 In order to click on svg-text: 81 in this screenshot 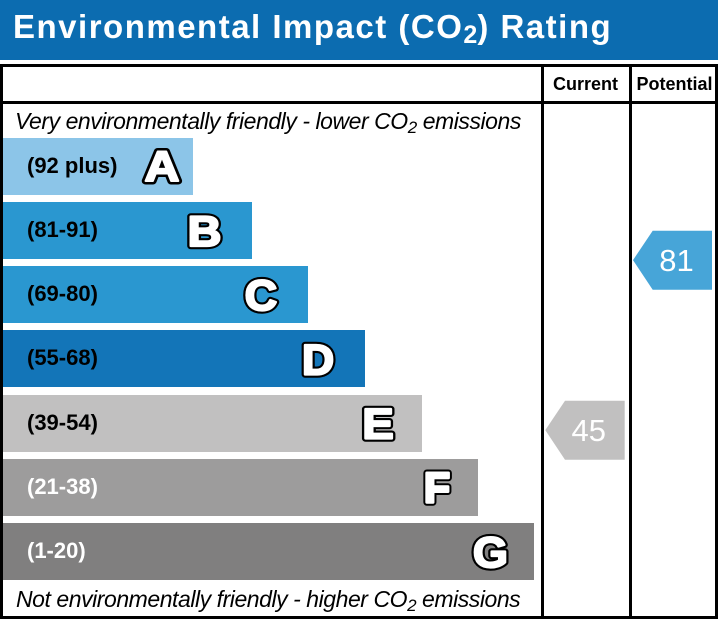, I will do `click(676, 260)`.